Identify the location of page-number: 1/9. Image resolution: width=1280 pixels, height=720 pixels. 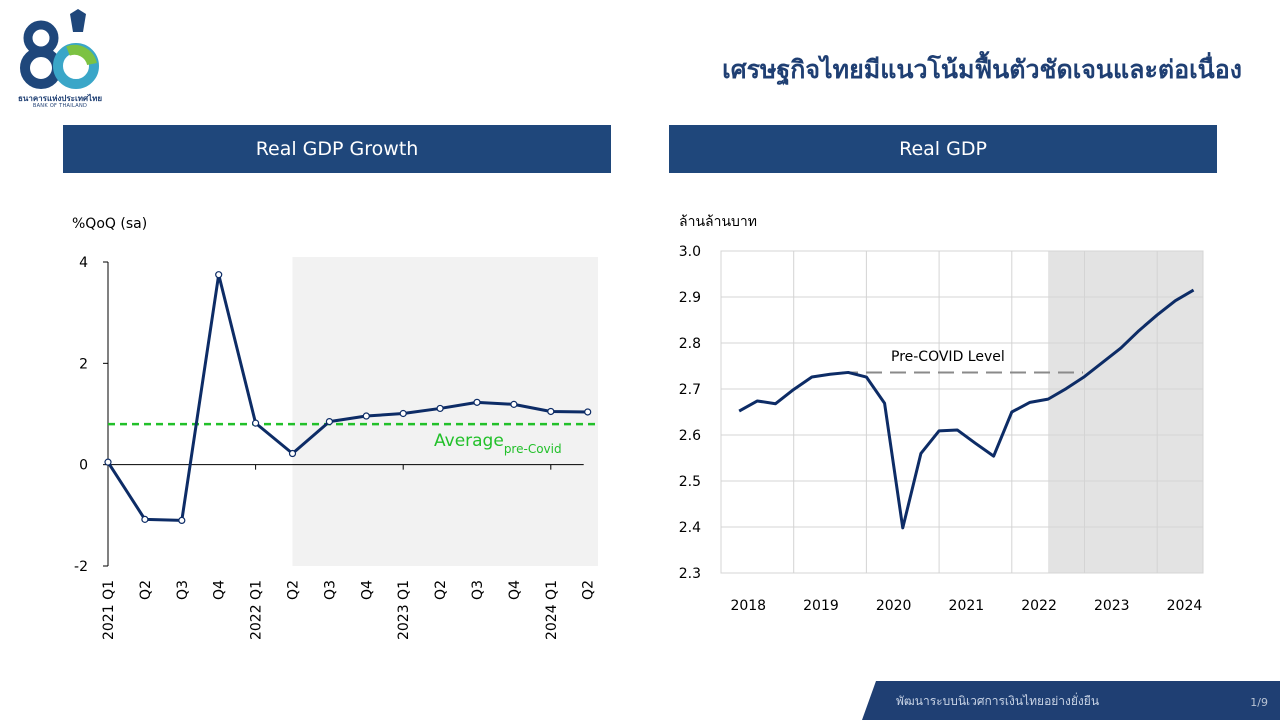
(1259, 702).